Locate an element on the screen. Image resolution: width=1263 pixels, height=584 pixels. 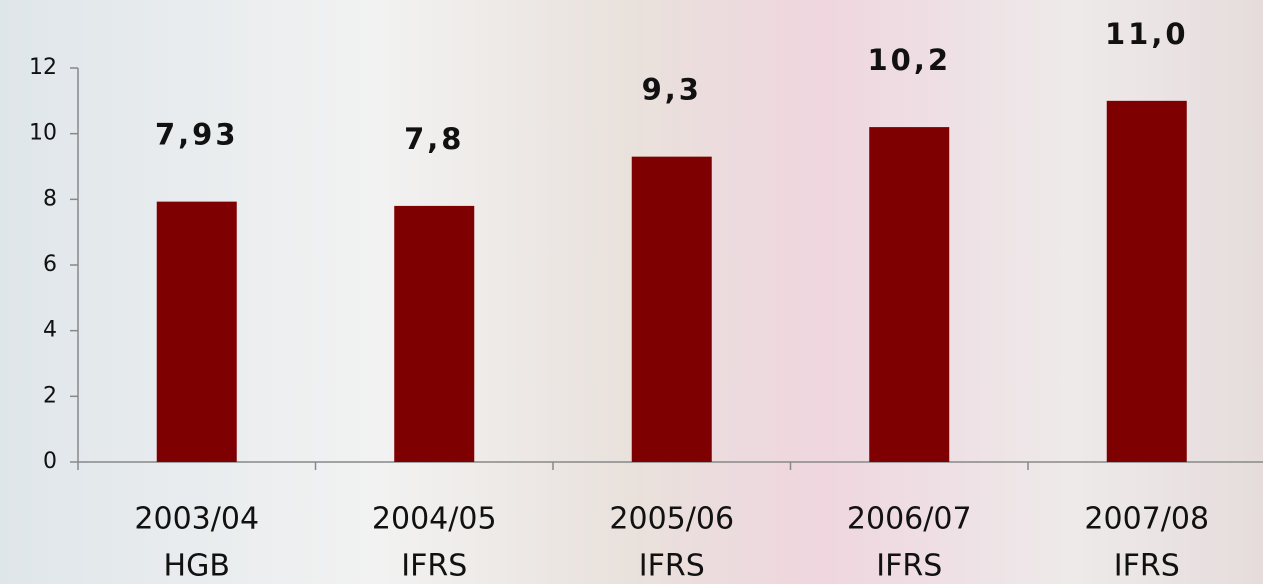
x-tick-label: 2005/06 is located at coordinates (671, 519).